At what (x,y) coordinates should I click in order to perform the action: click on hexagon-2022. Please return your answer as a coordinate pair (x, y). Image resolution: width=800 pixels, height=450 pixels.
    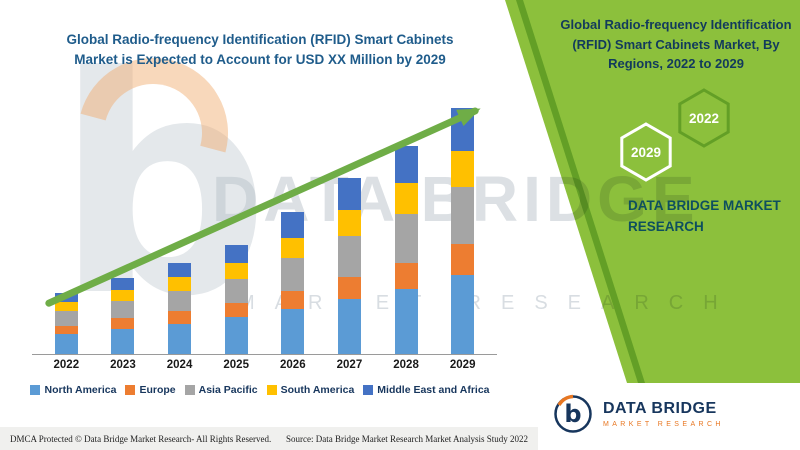
    Looking at the image, I should click on (704, 118).